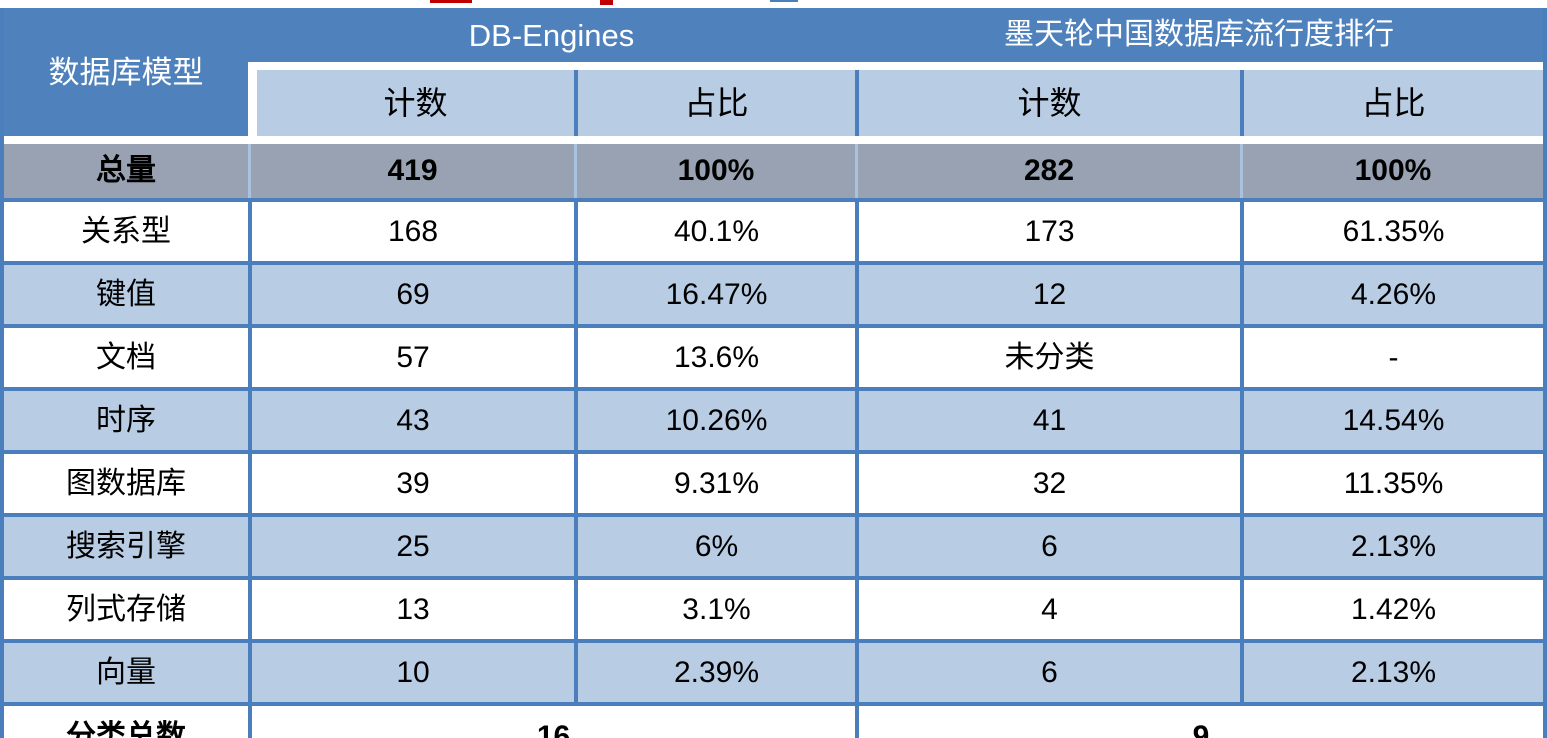 The image size is (1547, 738). I want to click on header-group-row: DB-Engines 墨天轮中国数据库流行度排行, so click(895, 35).